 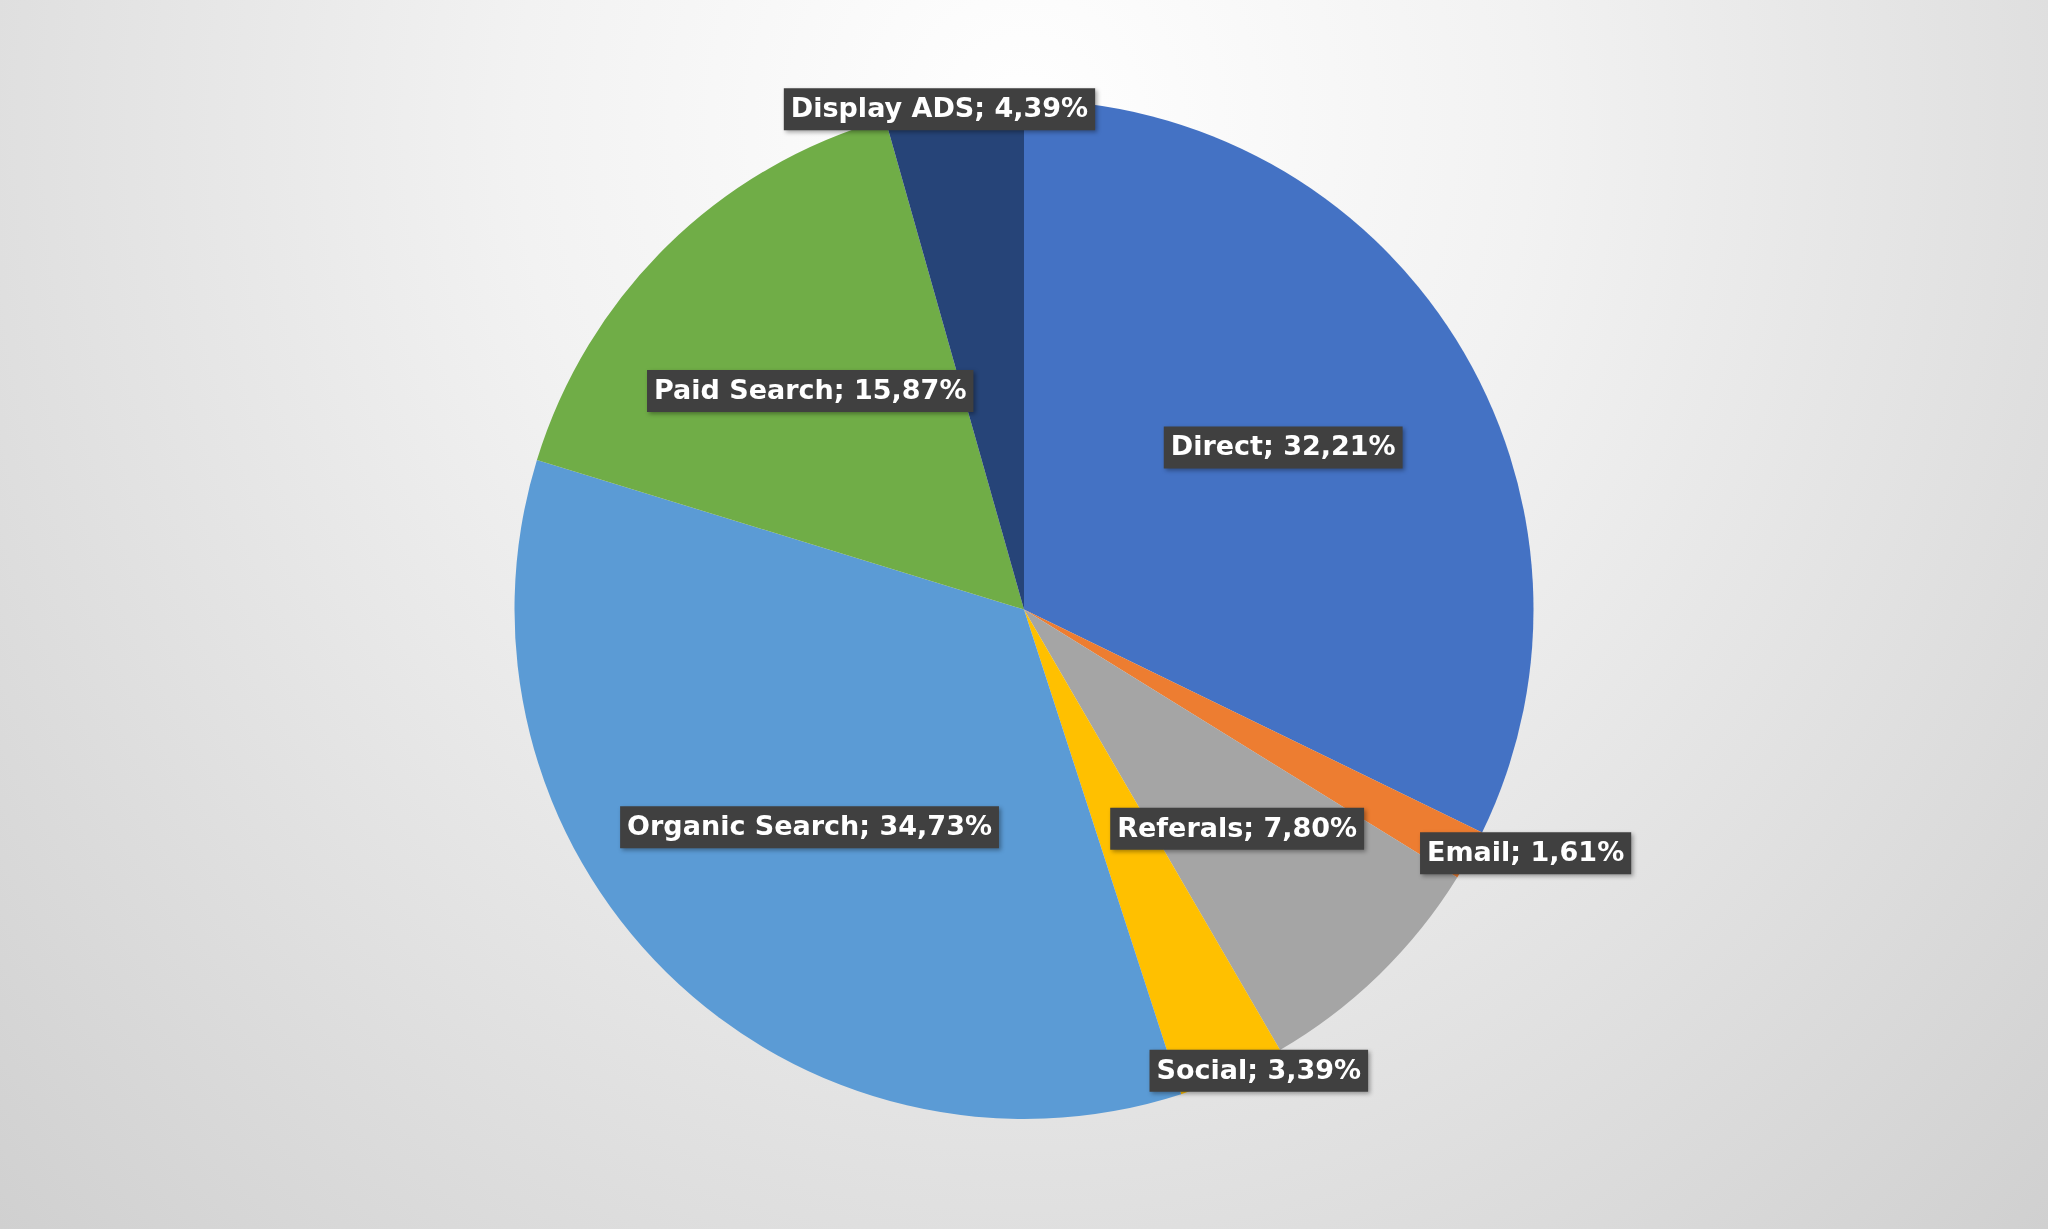 What do you see at coordinates (809, 826) in the screenshot?
I see `slice-label: Organic Search; 34,73%` at bounding box center [809, 826].